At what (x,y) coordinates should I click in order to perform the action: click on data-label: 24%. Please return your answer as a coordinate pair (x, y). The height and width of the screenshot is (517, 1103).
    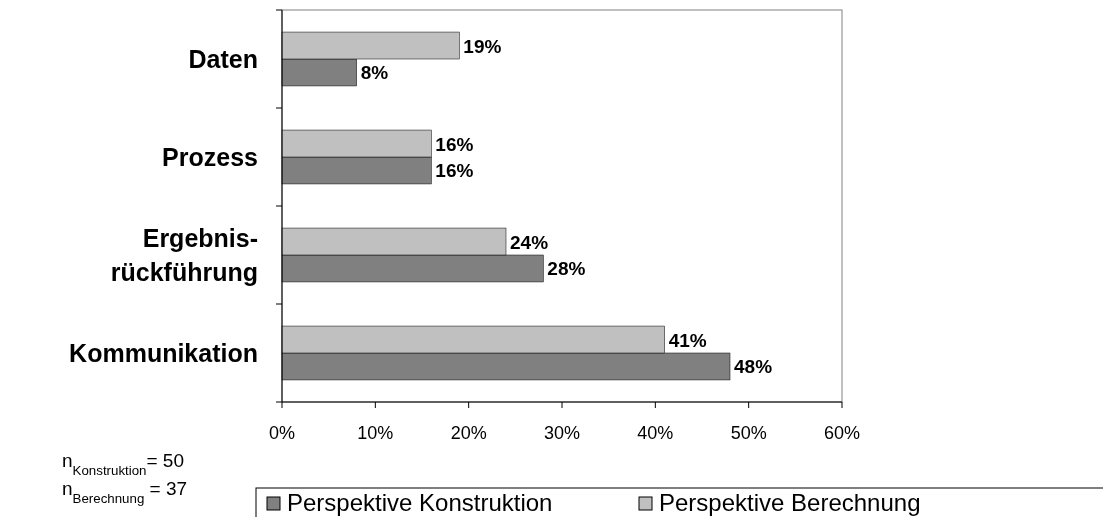
    Looking at the image, I should click on (529, 242).